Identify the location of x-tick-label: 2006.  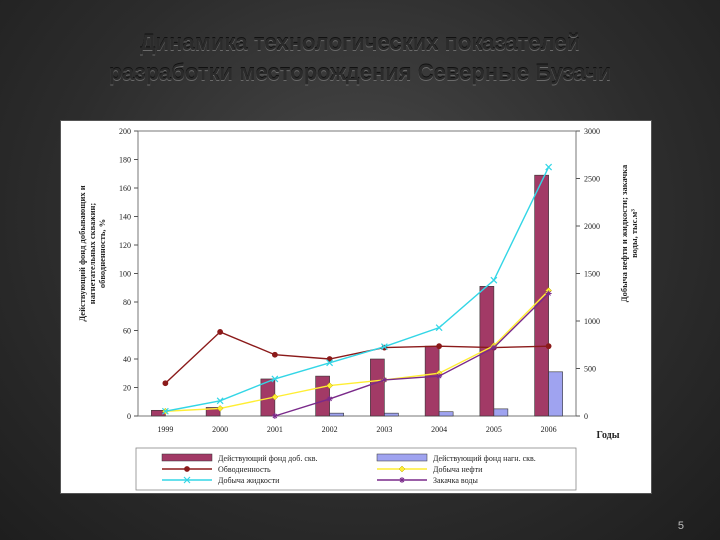
(549, 429).